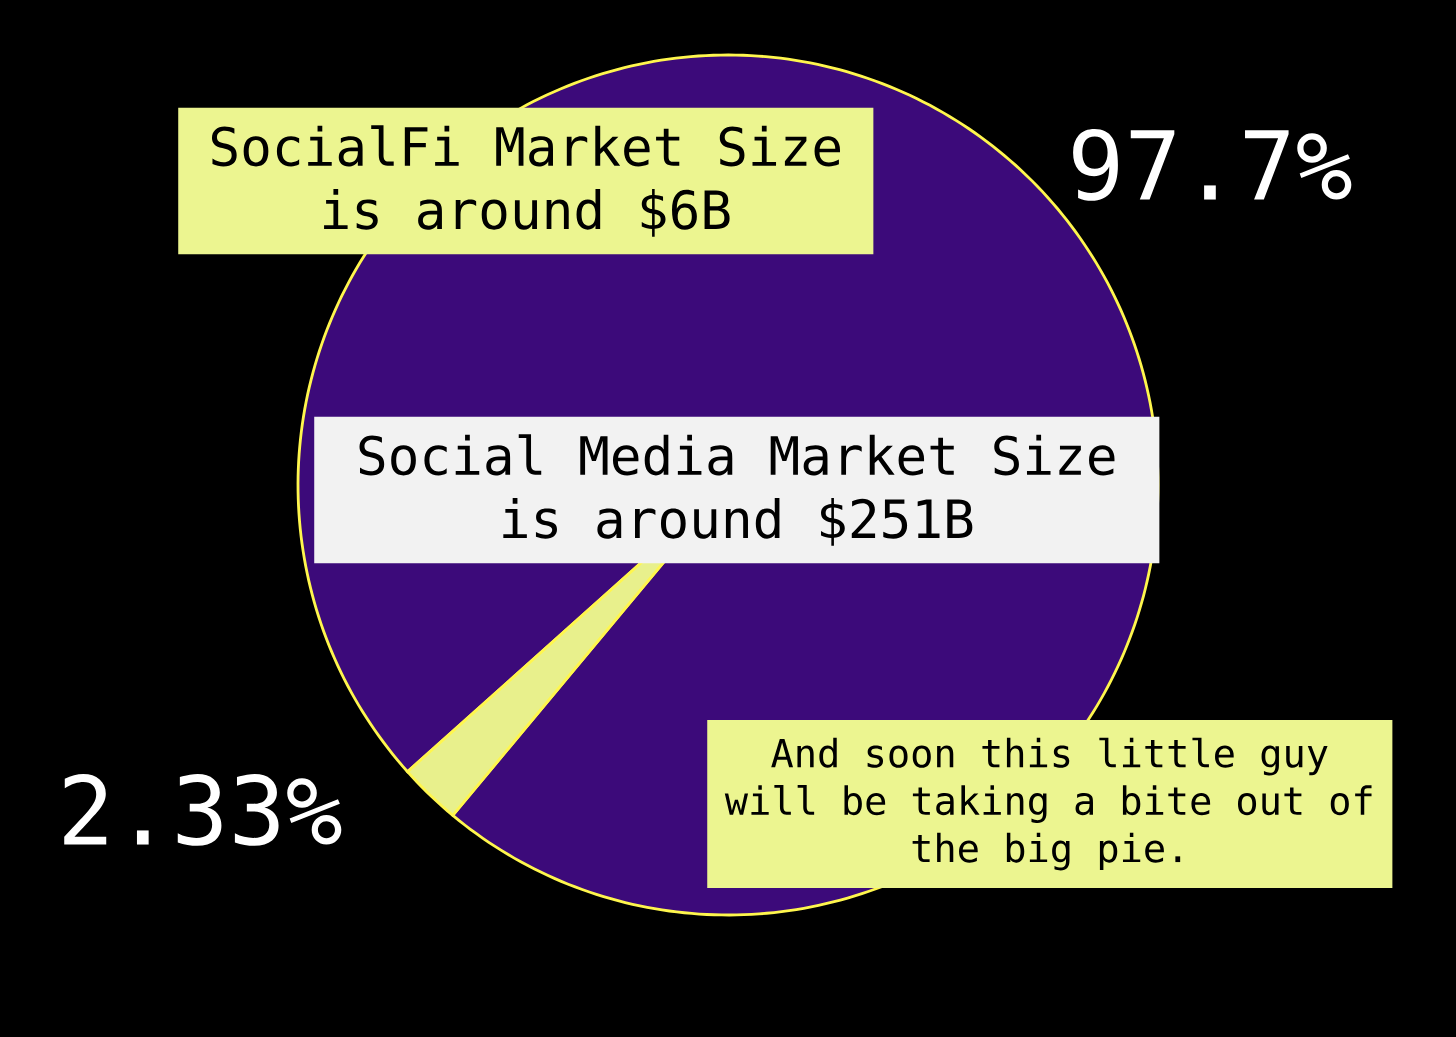 The image size is (1456, 1037). Describe the element at coordinates (203, 810) in the screenshot. I see `data-label: 2.33%` at that location.